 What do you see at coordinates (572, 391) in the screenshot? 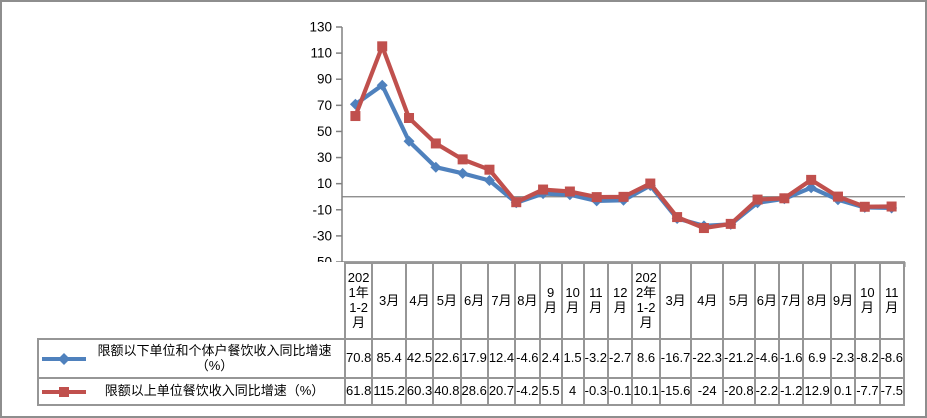
I see `series2-value-cell-8: 4` at bounding box center [572, 391].